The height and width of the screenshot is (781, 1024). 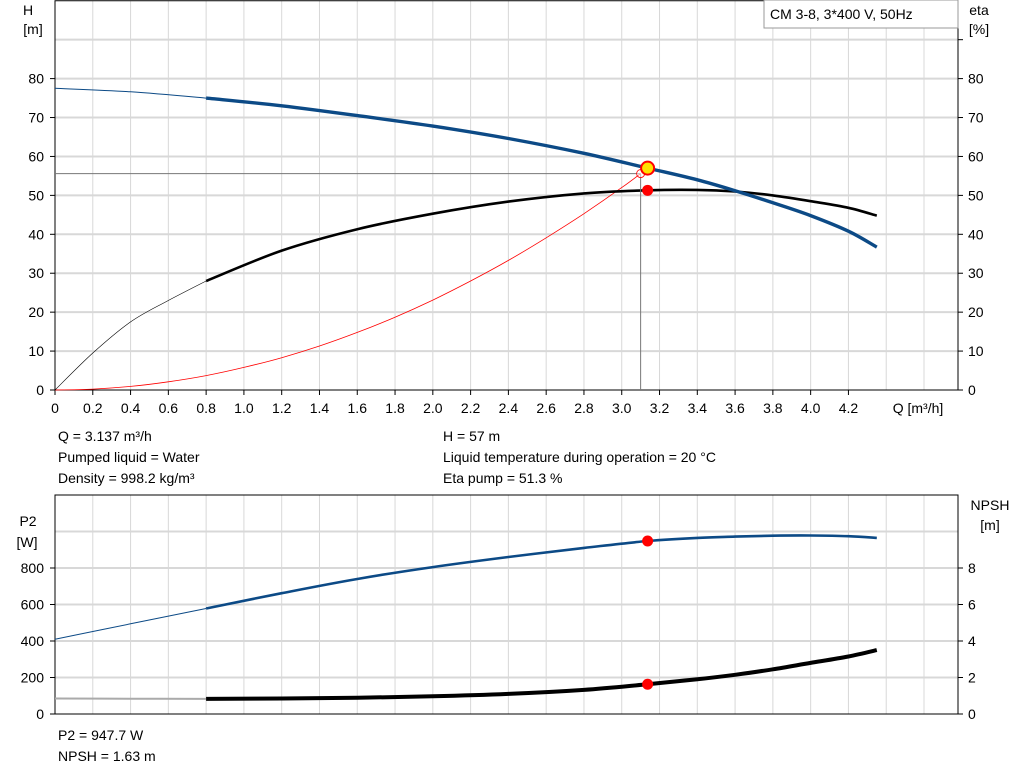 What do you see at coordinates (976, 234) in the screenshot?
I see `eta-tick-label: 40` at bounding box center [976, 234].